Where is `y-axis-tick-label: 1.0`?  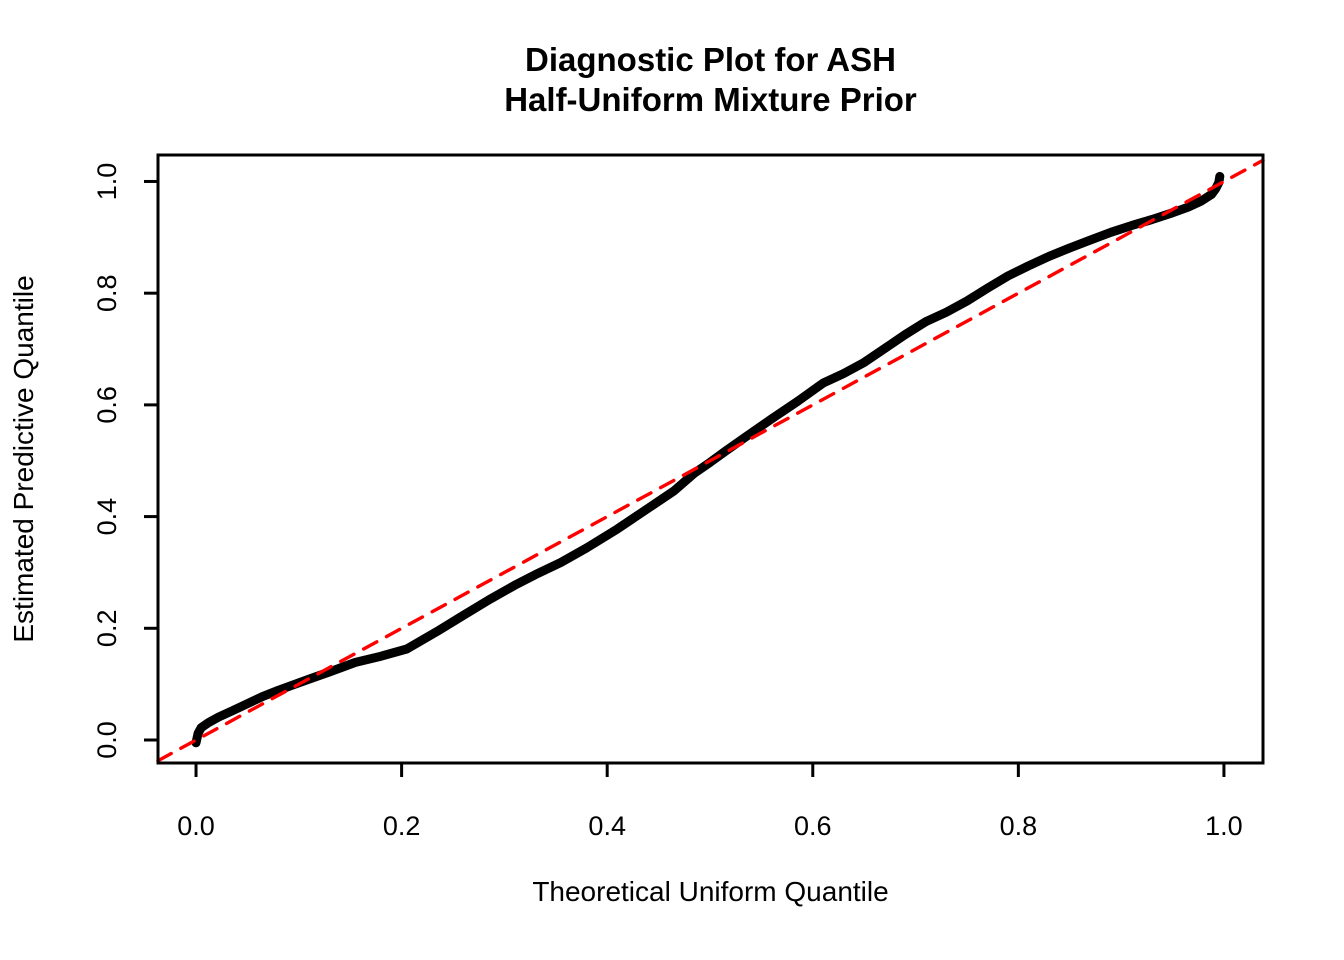
y-axis-tick-label: 1.0 is located at coordinates (107, 182).